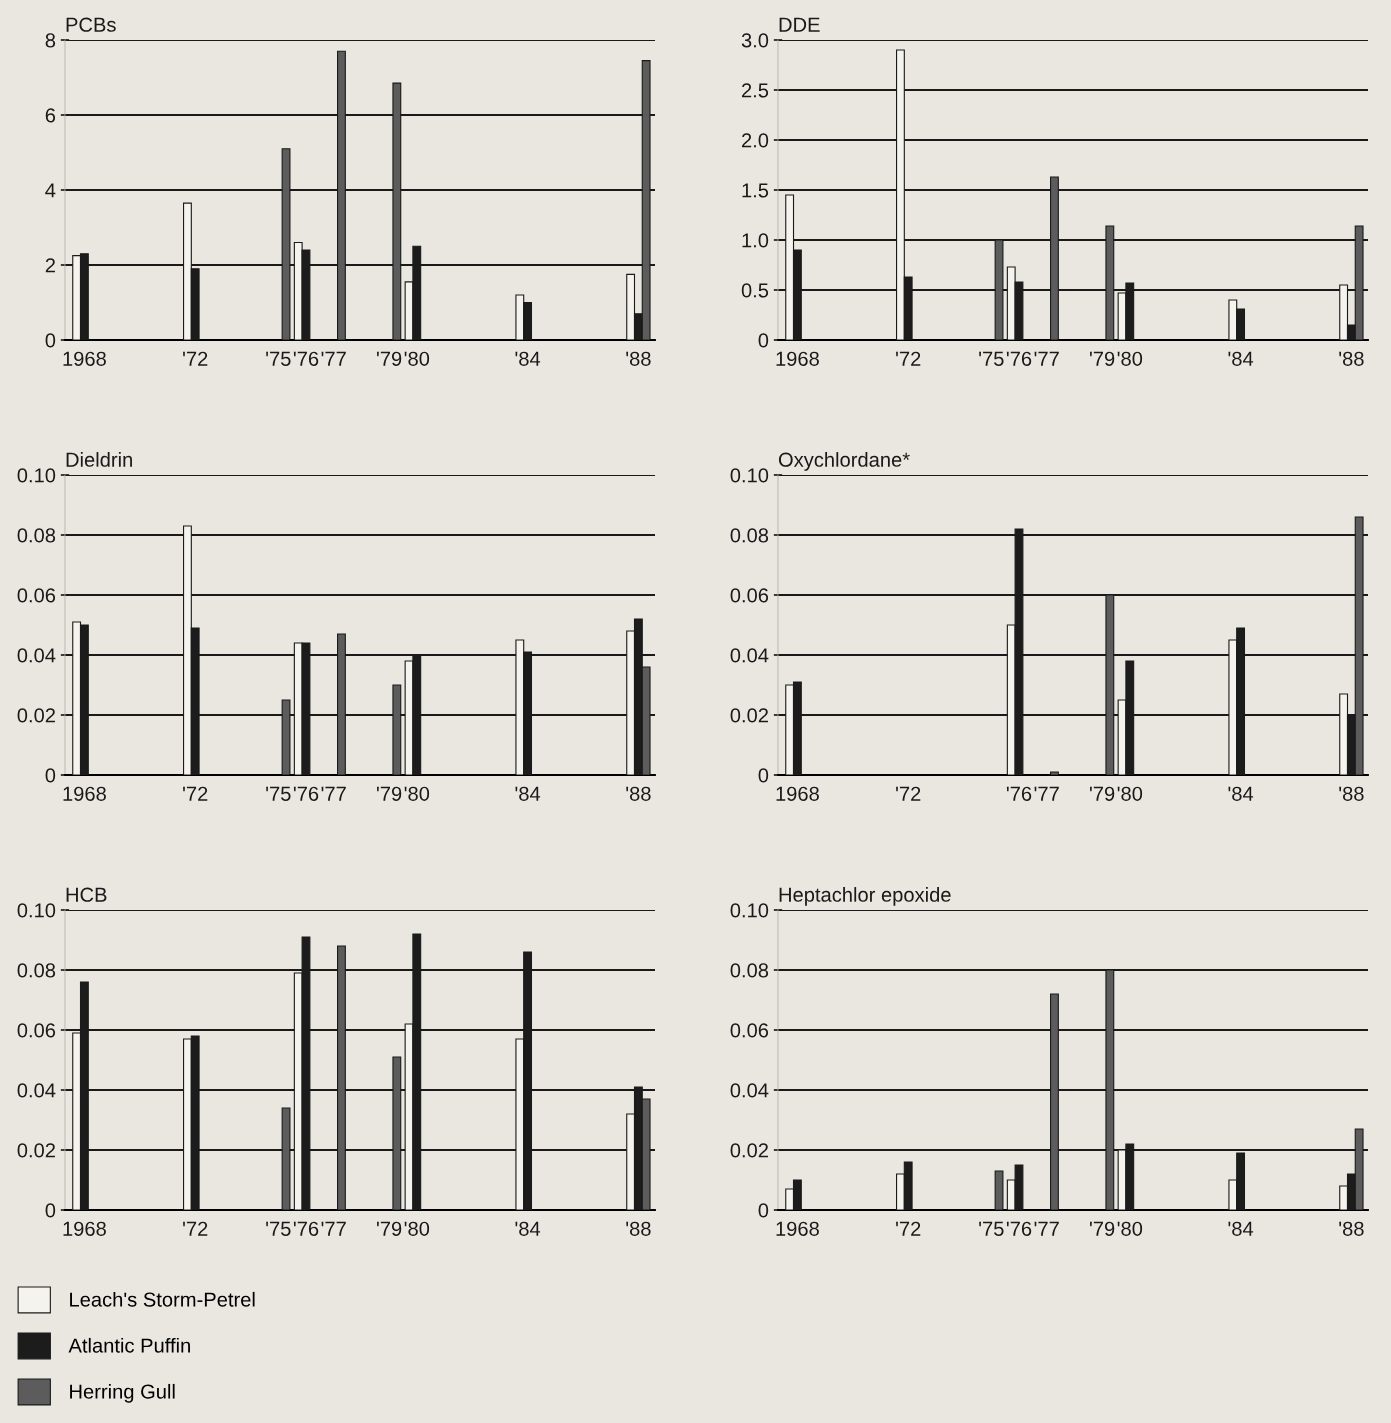  What do you see at coordinates (122, 1393) in the screenshot?
I see `legend-label: Herring Gull` at bounding box center [122, 1393].